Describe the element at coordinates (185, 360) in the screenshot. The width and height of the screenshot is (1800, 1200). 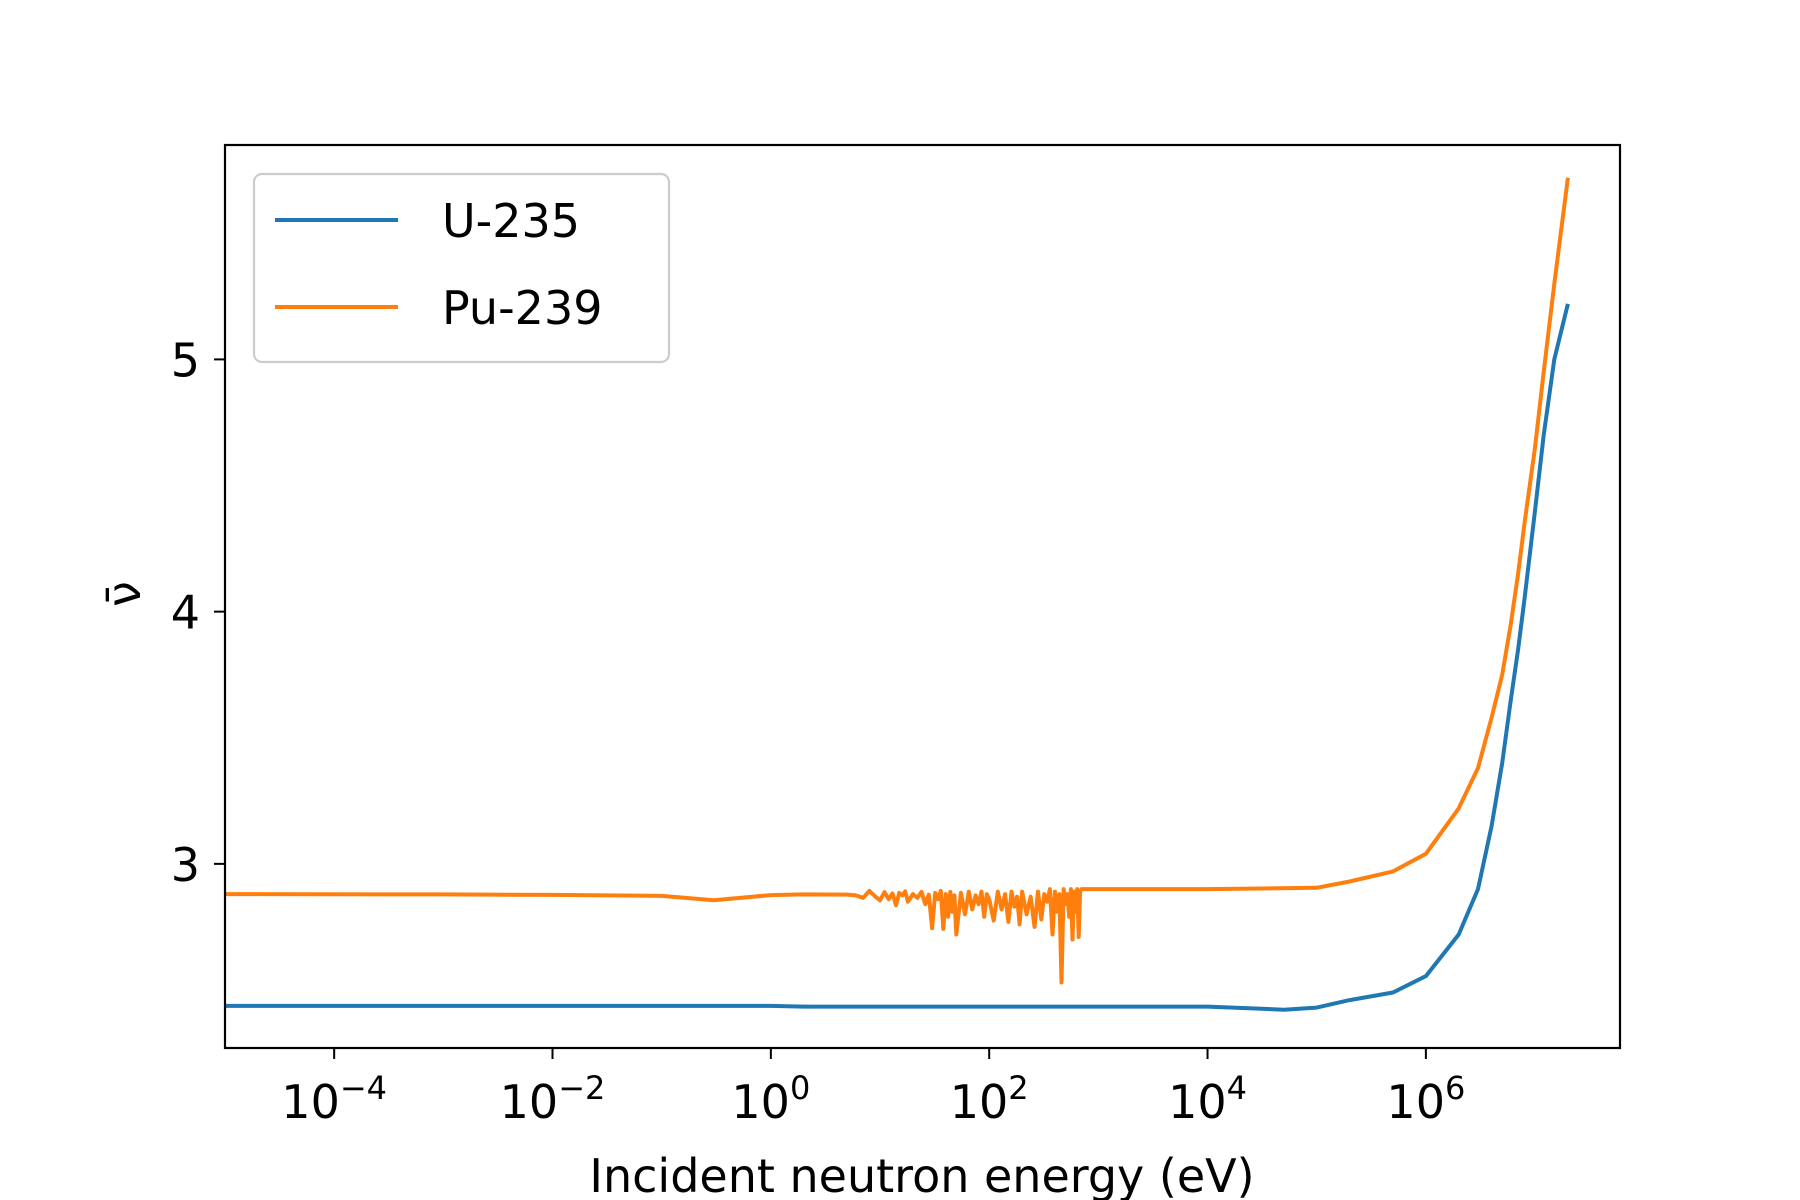
I see `y-tick-label: 5` at that location.